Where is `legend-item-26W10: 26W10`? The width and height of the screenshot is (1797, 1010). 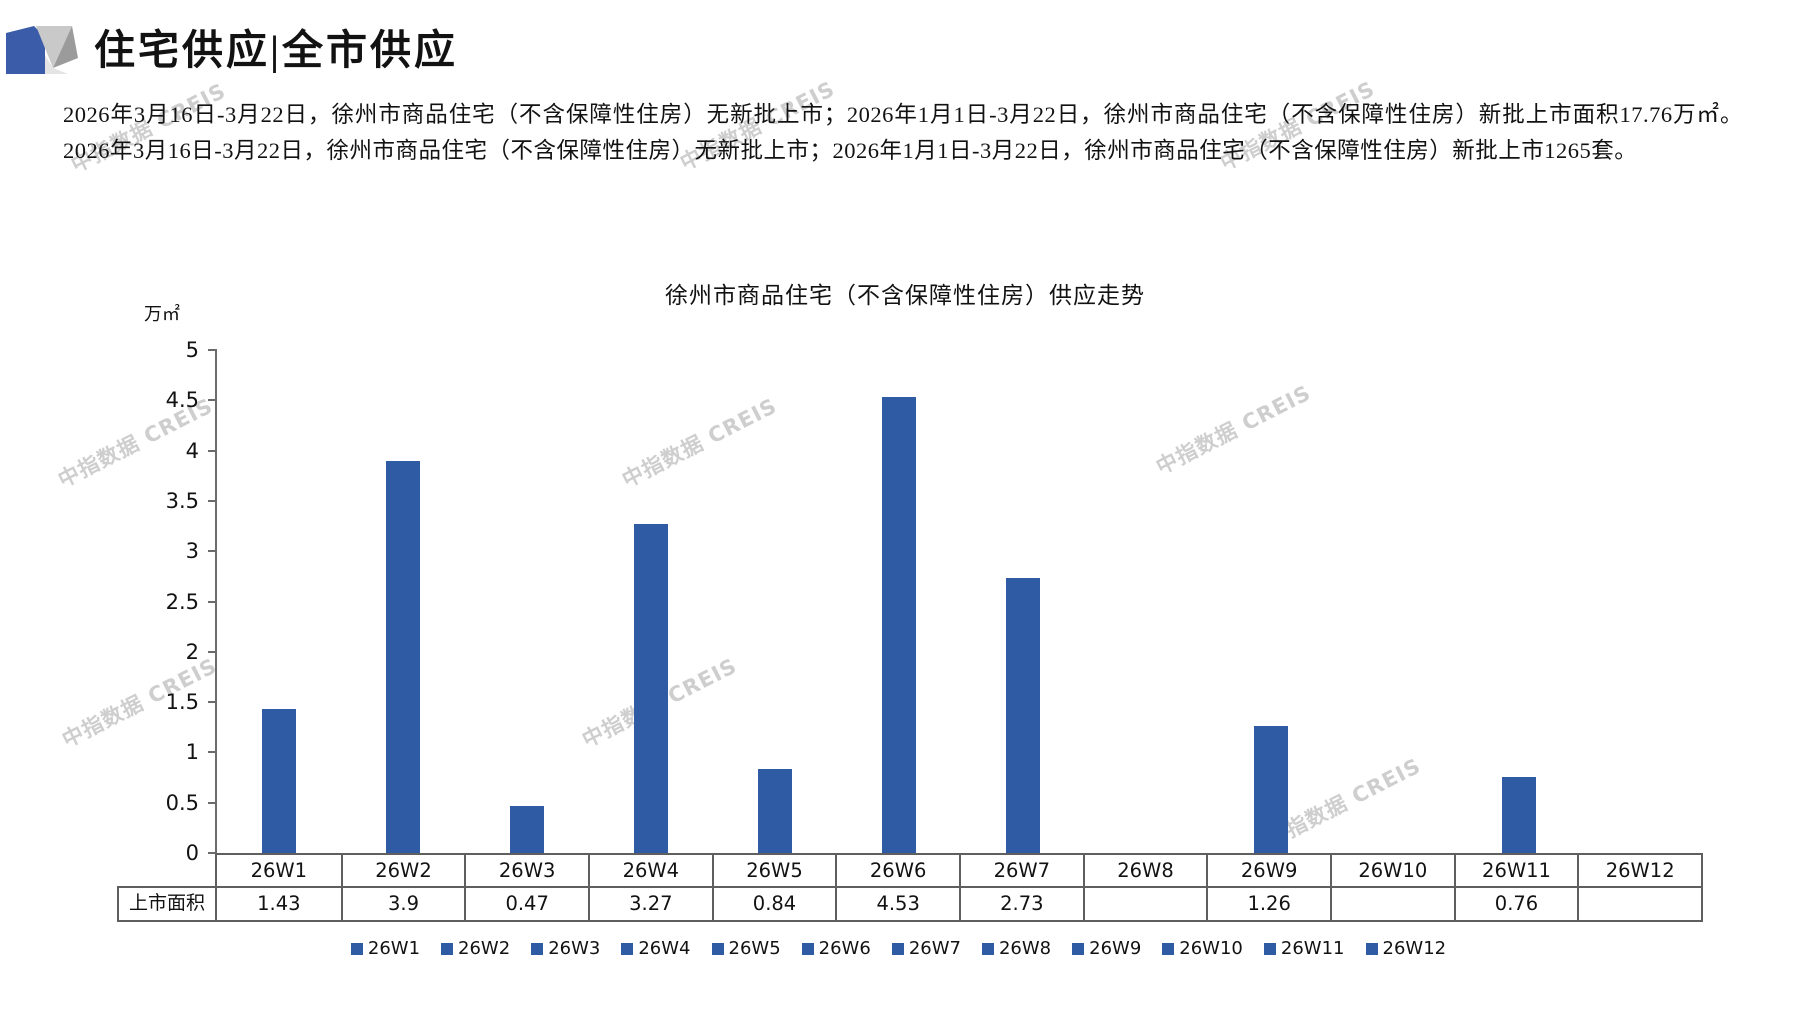 legend-item-26W10: 26W10 is located at coordinates (1202, 948).